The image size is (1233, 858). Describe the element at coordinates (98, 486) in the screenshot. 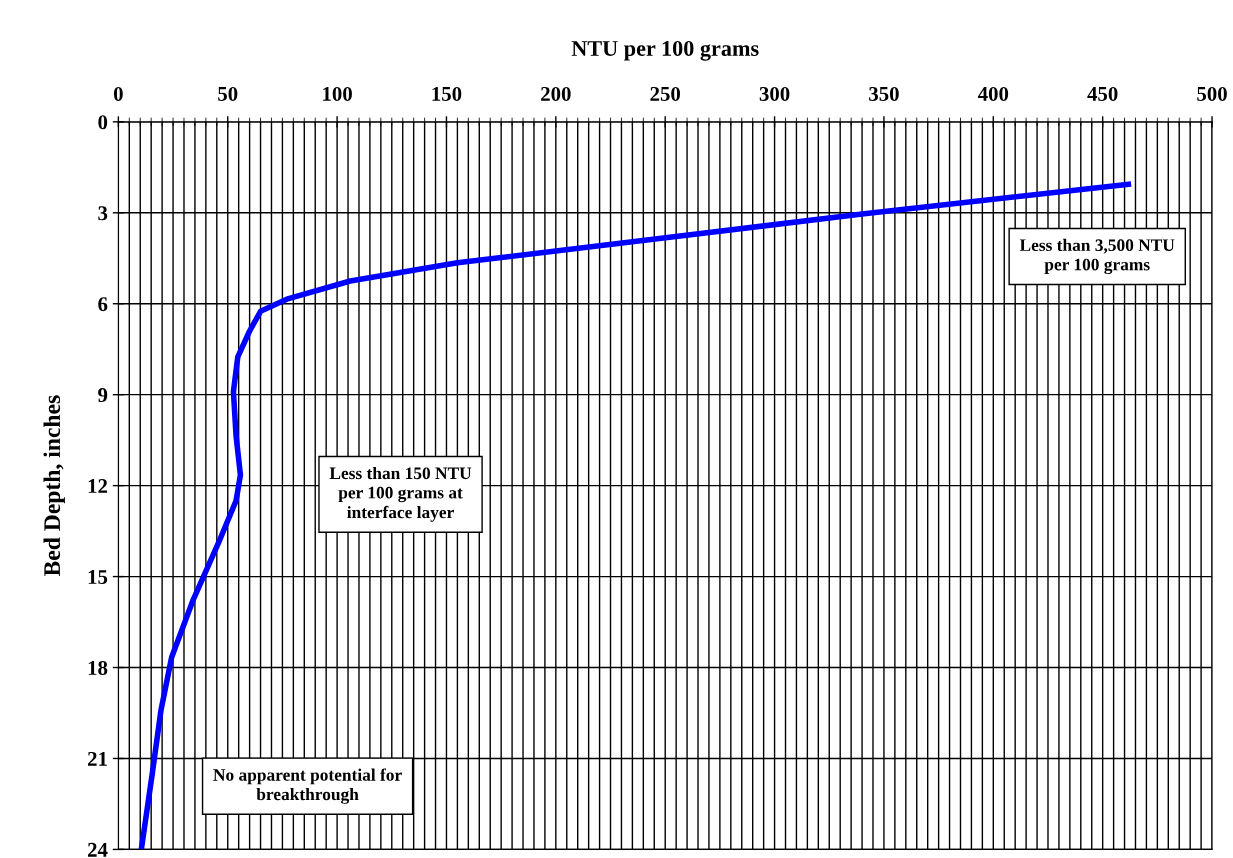

I see `y-tick-label: 12` at that location.